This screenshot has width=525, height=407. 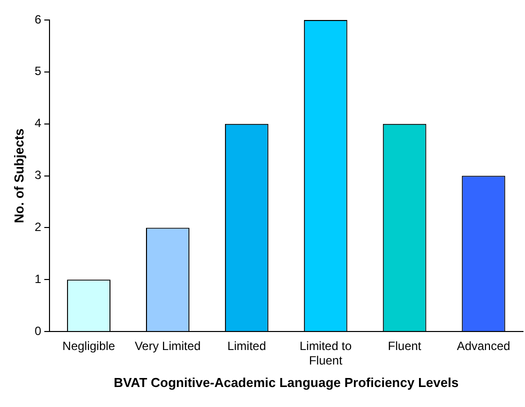 I want to click on y-tick-label: 6, so click(x=38, y=19).